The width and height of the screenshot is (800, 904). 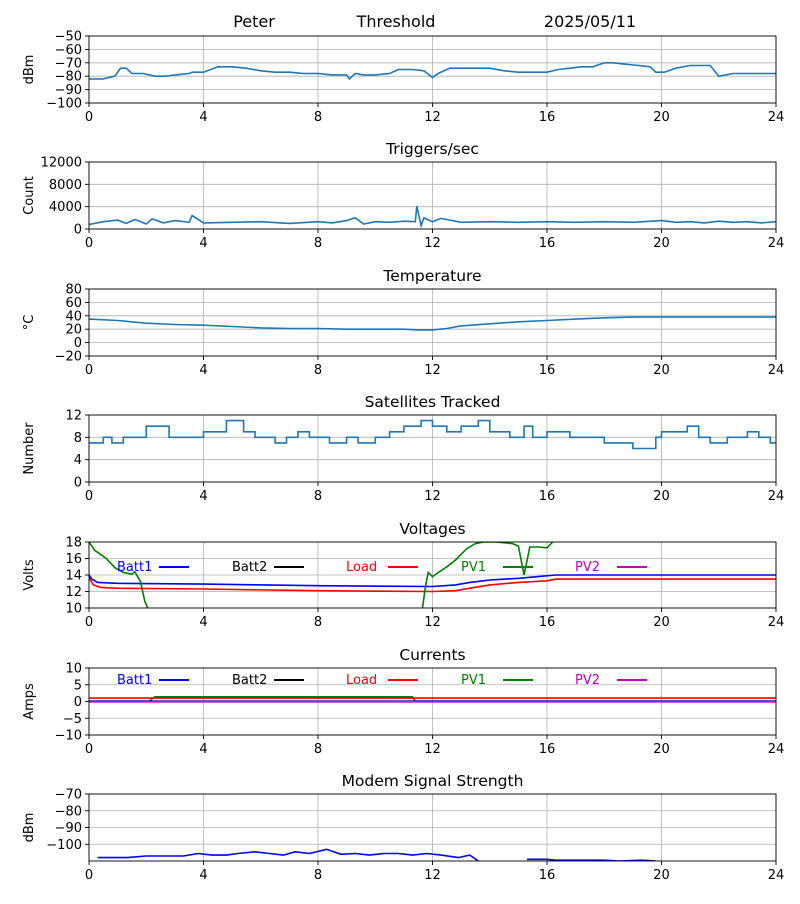 I want to click on y-tick-label: 4000, so click(x=65, y=207).